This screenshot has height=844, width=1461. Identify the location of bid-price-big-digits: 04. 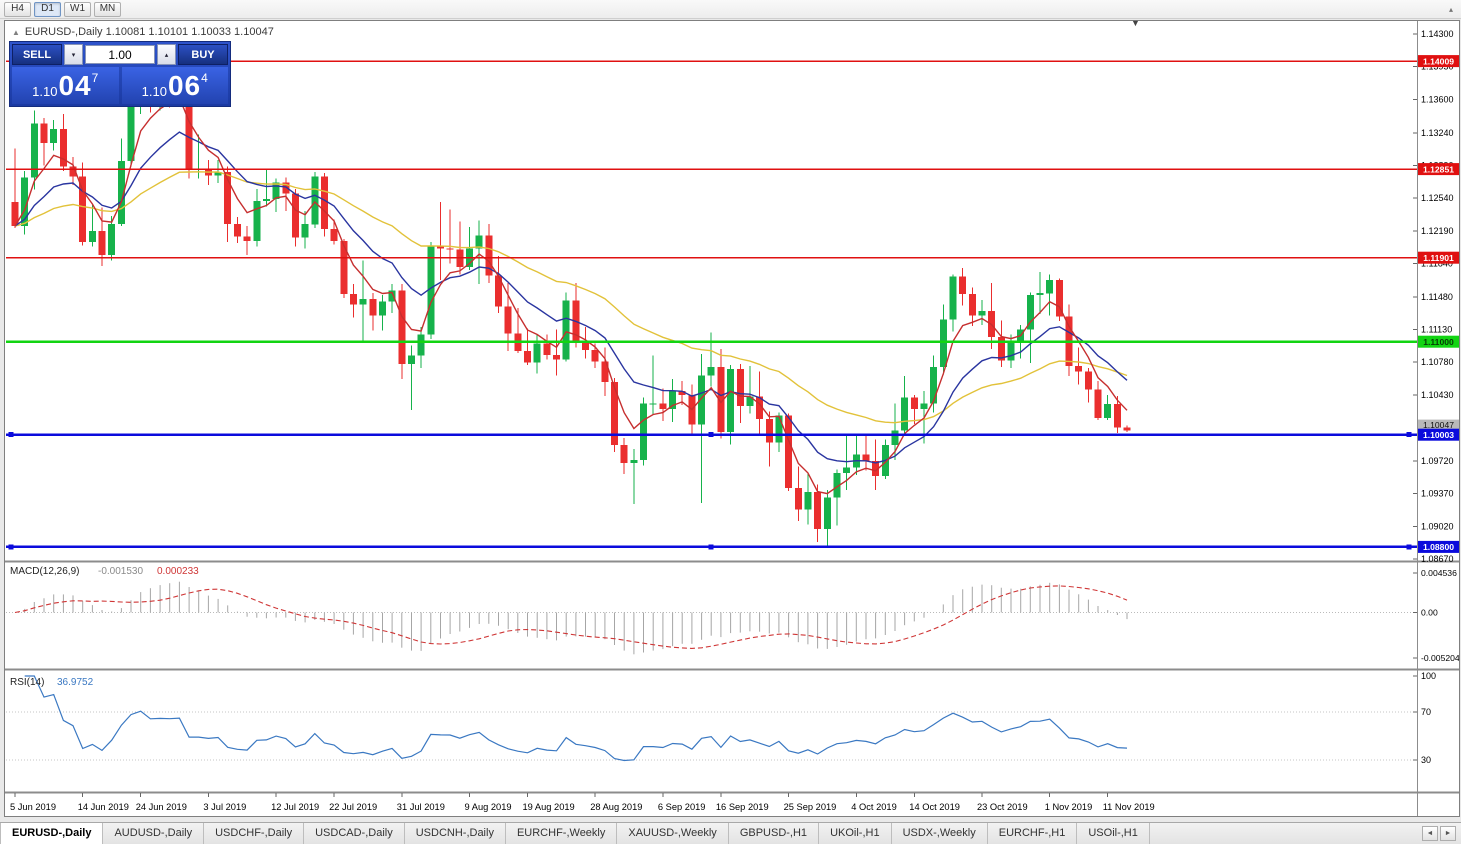
(75, 85).